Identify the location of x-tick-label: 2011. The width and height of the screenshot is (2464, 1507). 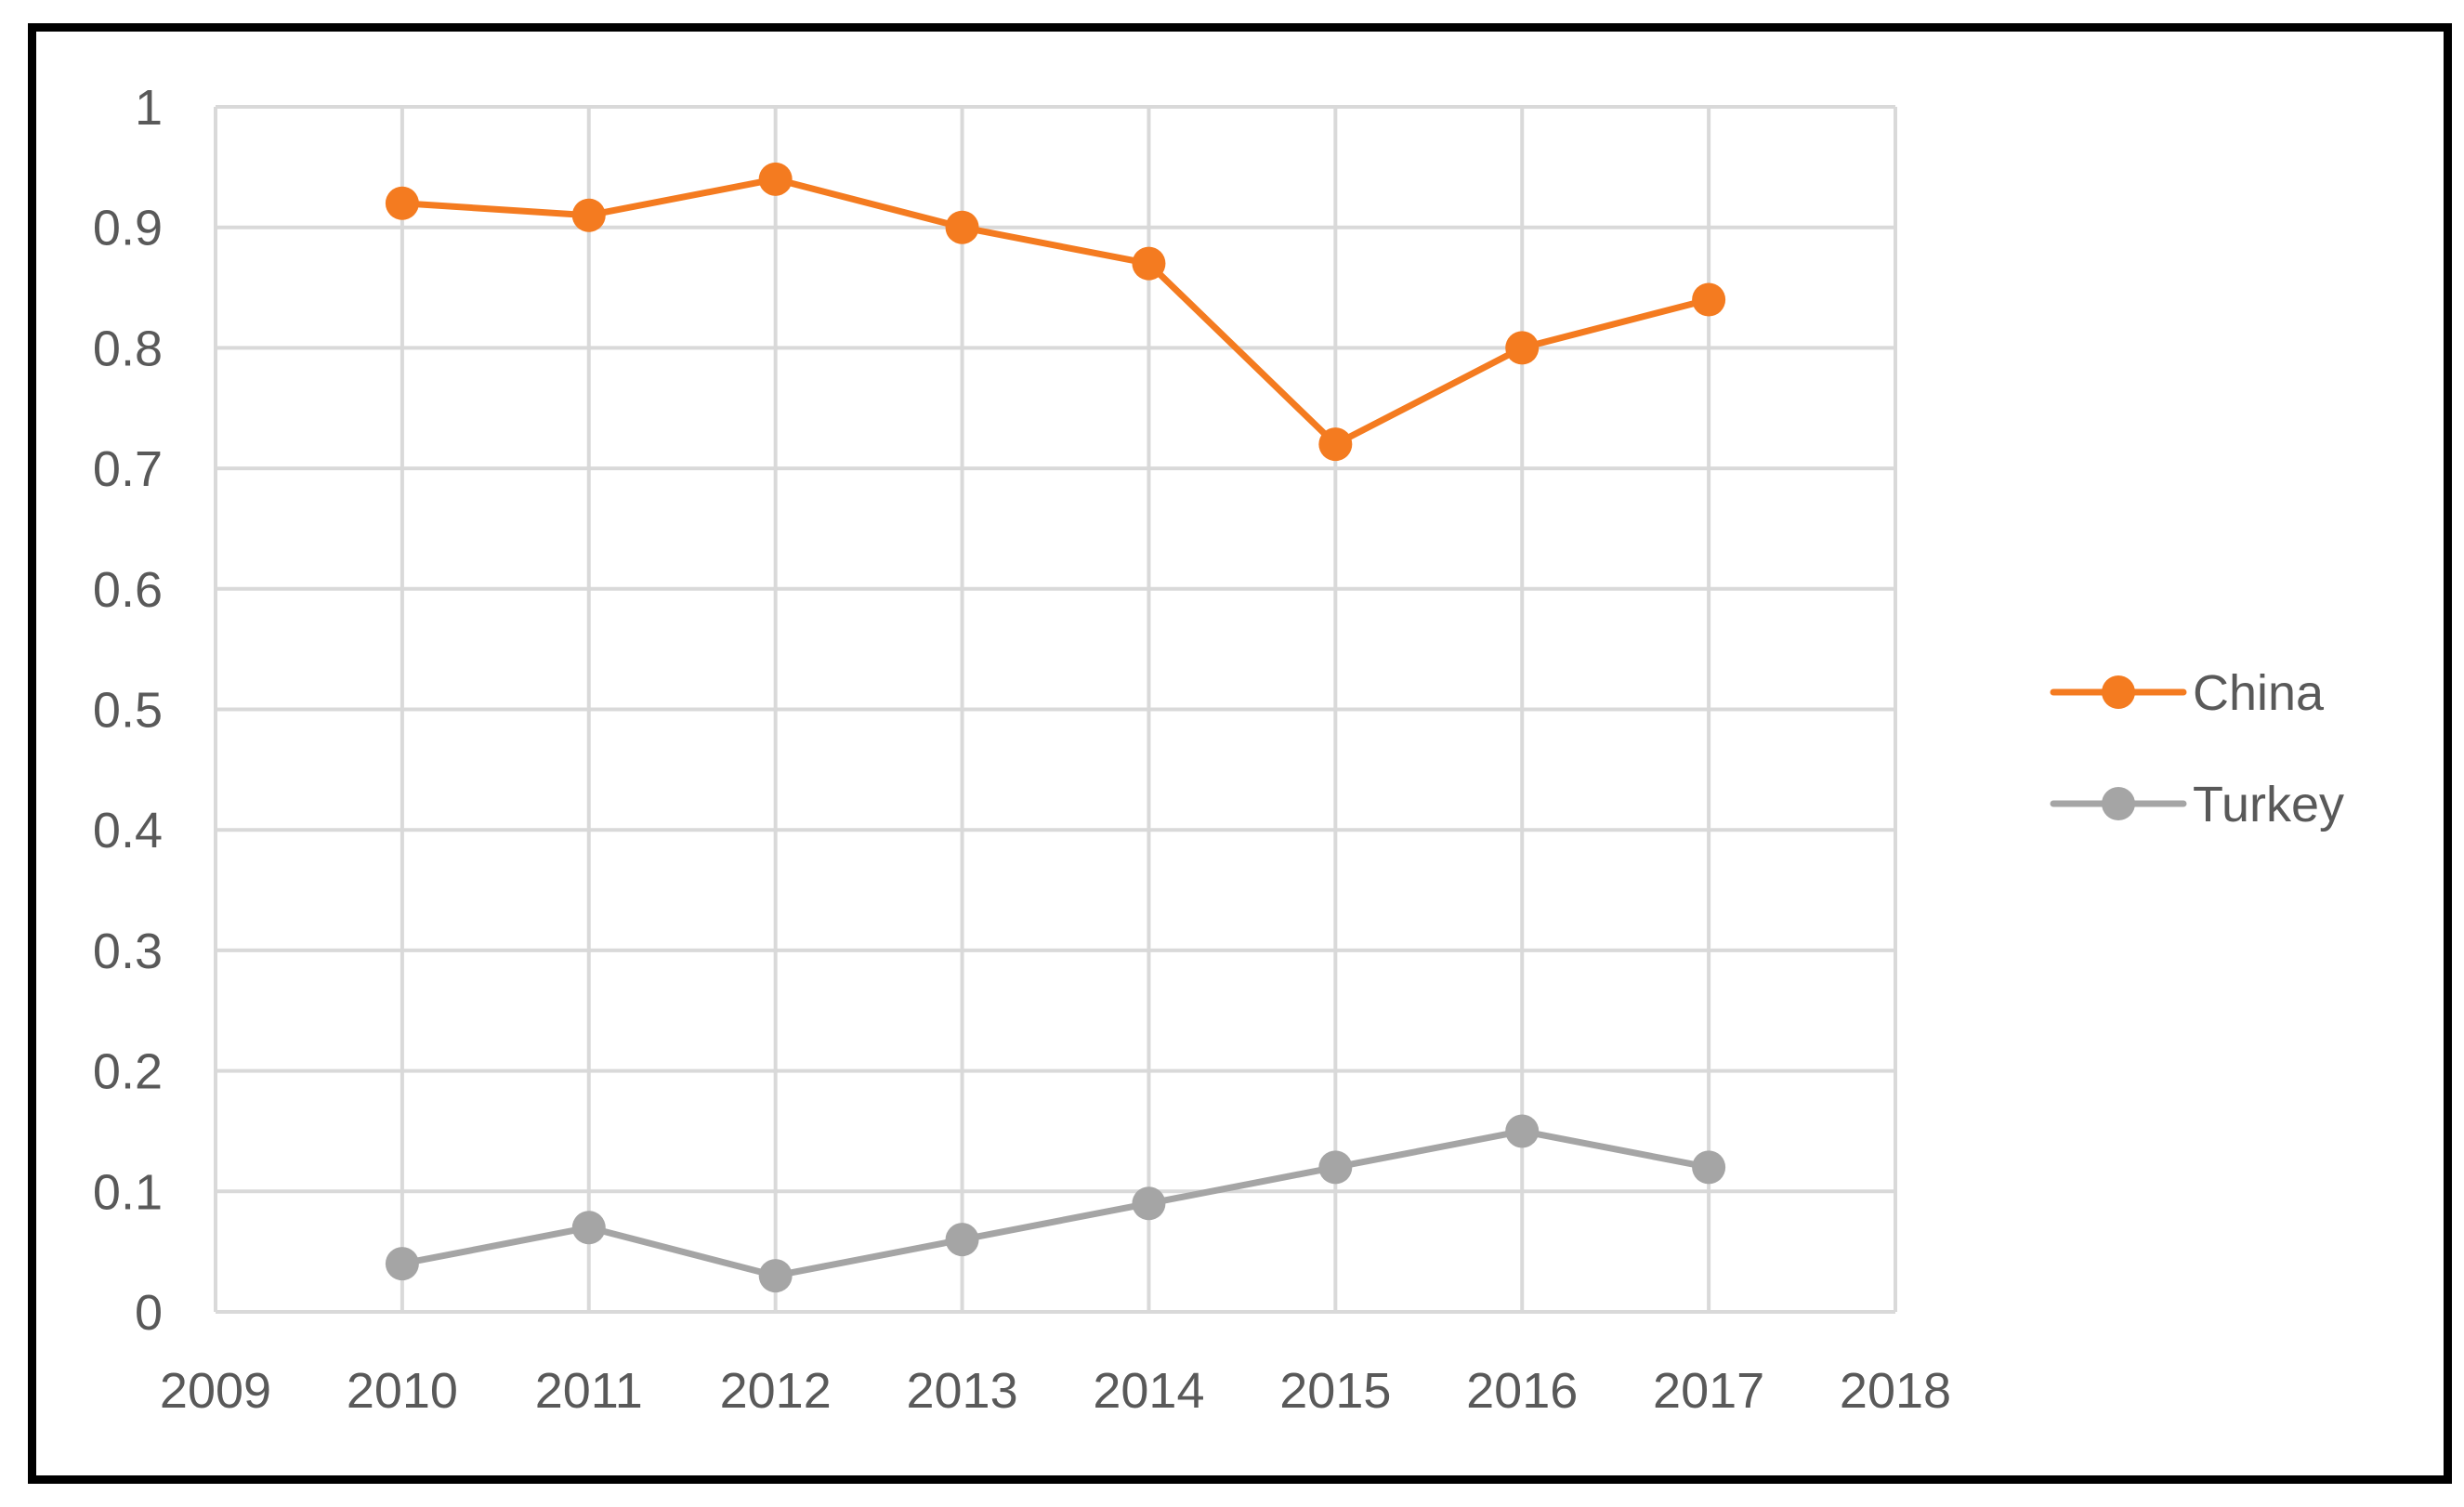
(589, 1391).